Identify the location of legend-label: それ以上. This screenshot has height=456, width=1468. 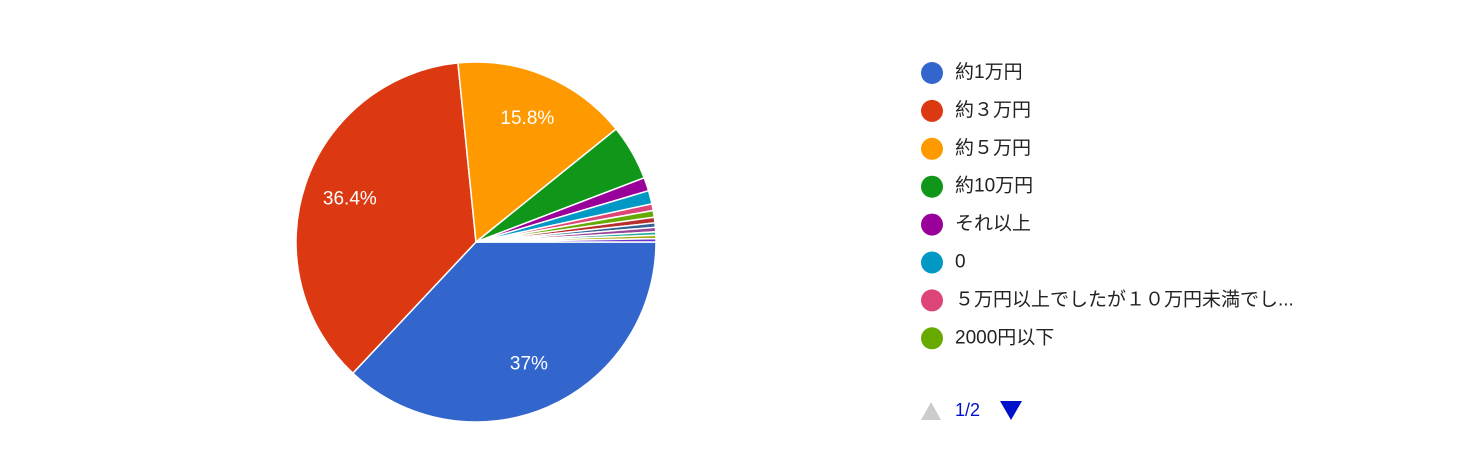
(993, 224).